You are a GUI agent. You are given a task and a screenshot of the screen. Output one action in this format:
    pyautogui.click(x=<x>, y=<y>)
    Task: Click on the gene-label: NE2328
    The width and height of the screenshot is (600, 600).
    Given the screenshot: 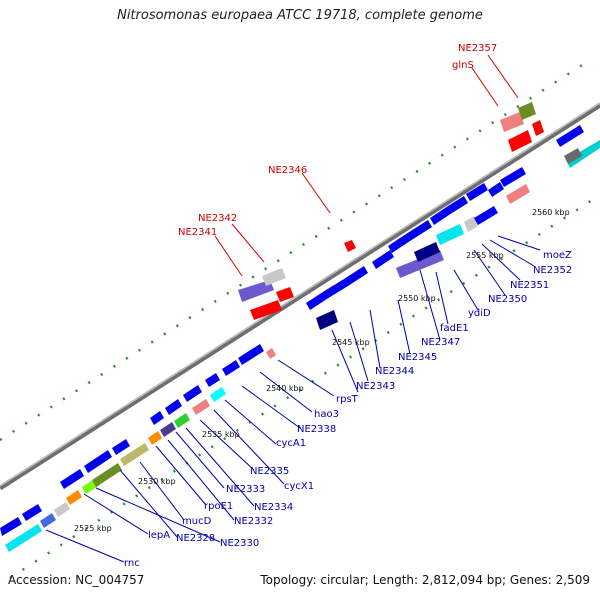 What is the action you would take?
    pyautogui.click(x=195, y=538)
    